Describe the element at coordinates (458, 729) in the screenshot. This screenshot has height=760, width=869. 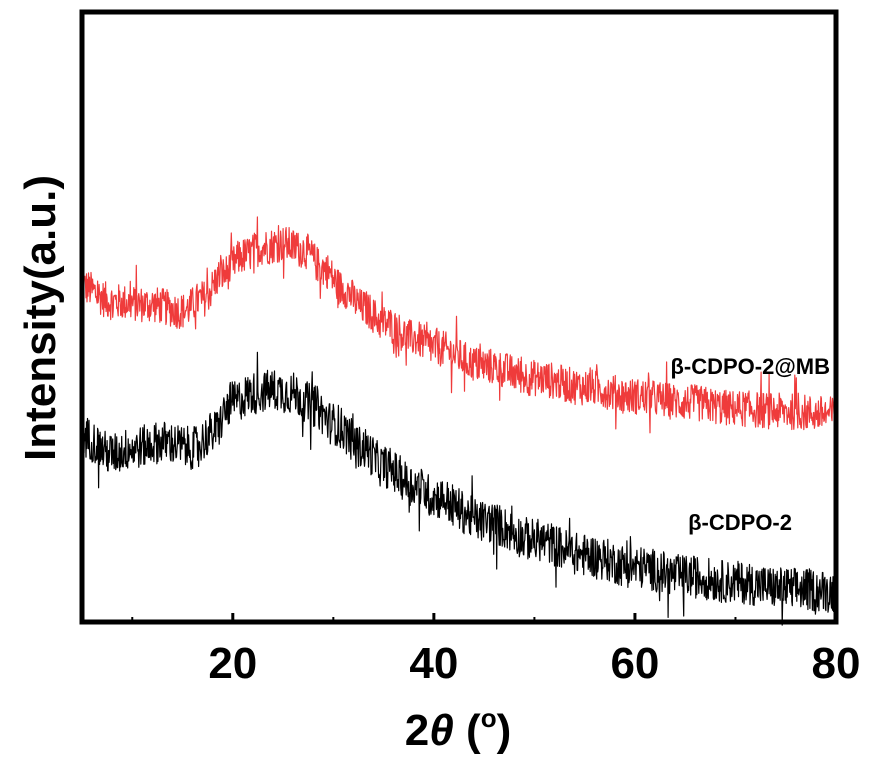
I see `x-axis-title: 2θ (o)` at that location.